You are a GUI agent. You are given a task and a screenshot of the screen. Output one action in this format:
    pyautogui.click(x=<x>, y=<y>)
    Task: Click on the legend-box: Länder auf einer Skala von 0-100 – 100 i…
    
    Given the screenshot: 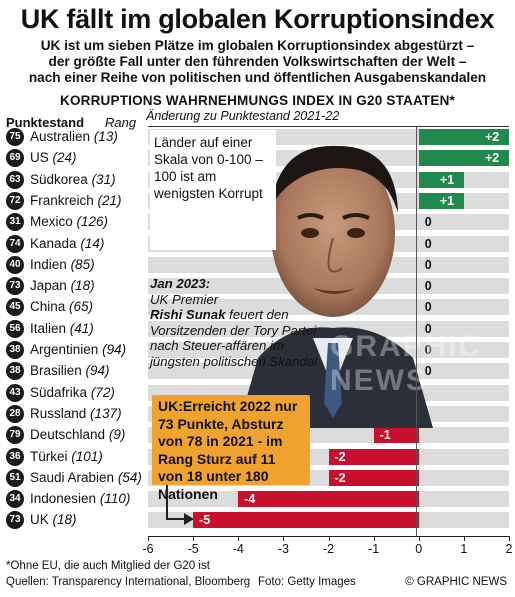 What is the action you would take?
    pyautogui.click(x=213, y=190)
    